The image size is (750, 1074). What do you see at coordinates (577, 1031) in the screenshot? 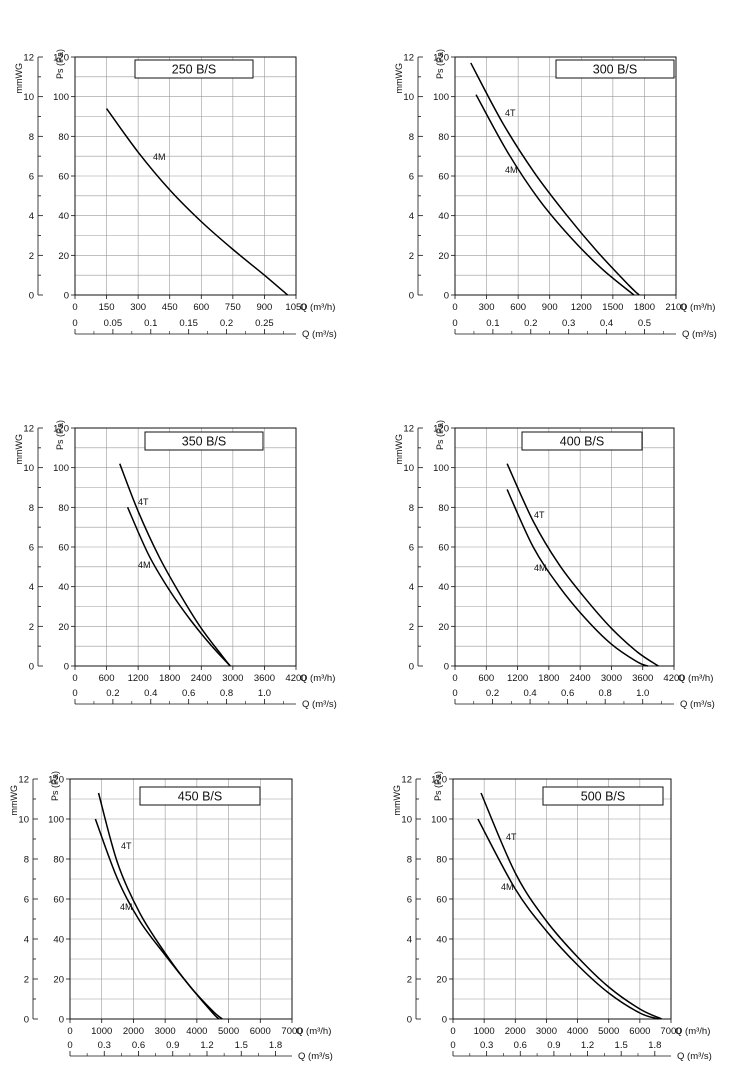
I see `x-tick-label: 4000` at bounding box center [577, 1031].